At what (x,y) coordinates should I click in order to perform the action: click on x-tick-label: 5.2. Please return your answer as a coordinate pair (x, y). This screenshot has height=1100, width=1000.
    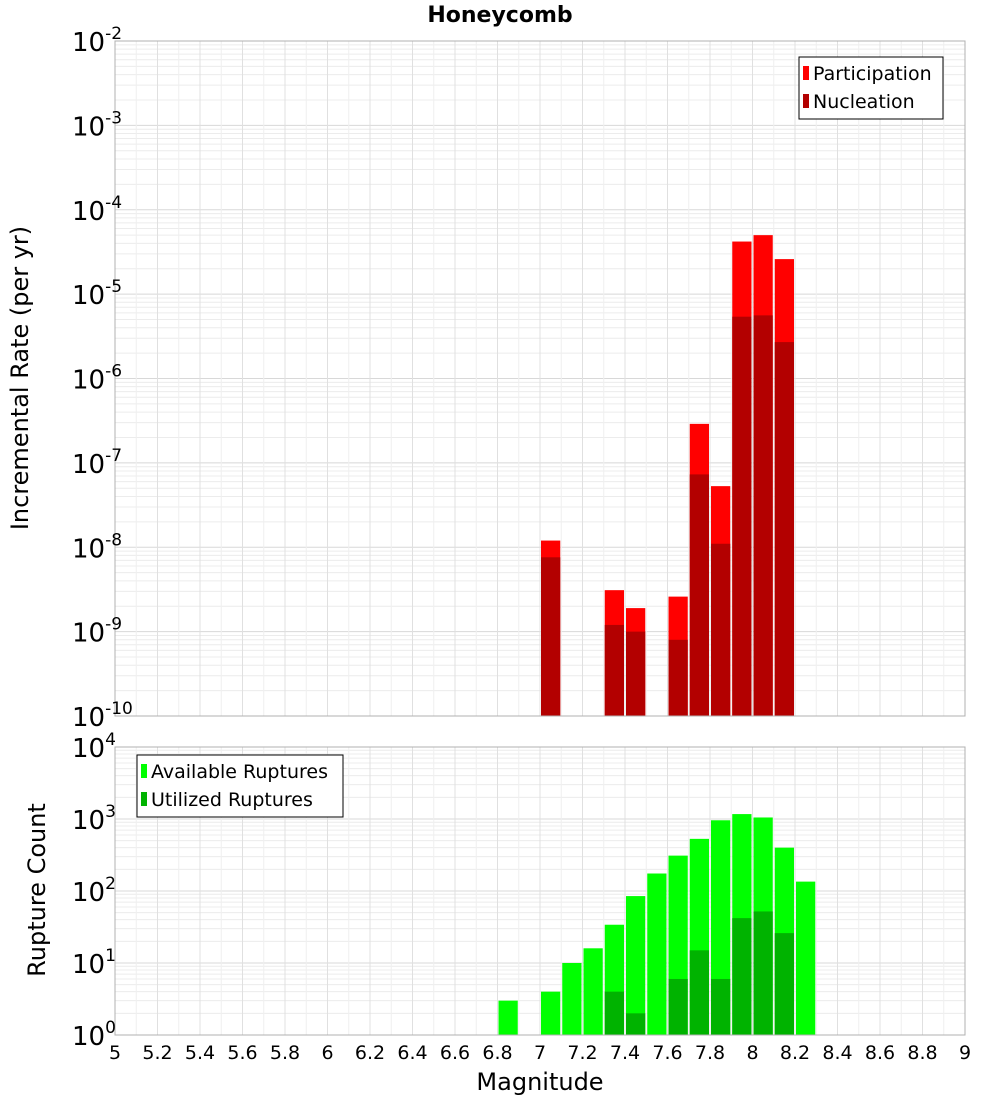
    Looking at the image, I should click on (157, 1053).